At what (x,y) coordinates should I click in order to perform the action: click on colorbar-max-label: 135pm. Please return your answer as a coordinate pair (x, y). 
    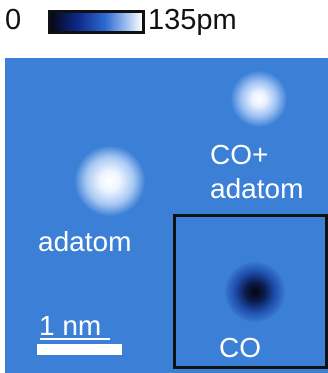
    Looking at the image, I should click on (192, 20).